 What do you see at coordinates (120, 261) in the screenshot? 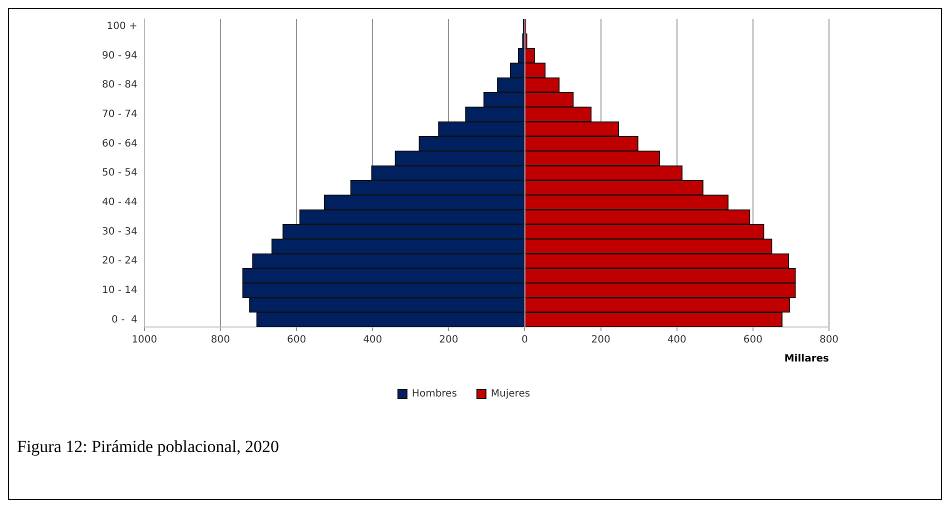
I see `y-tick-label: 20 - 24` at bounding box center [120, 261].